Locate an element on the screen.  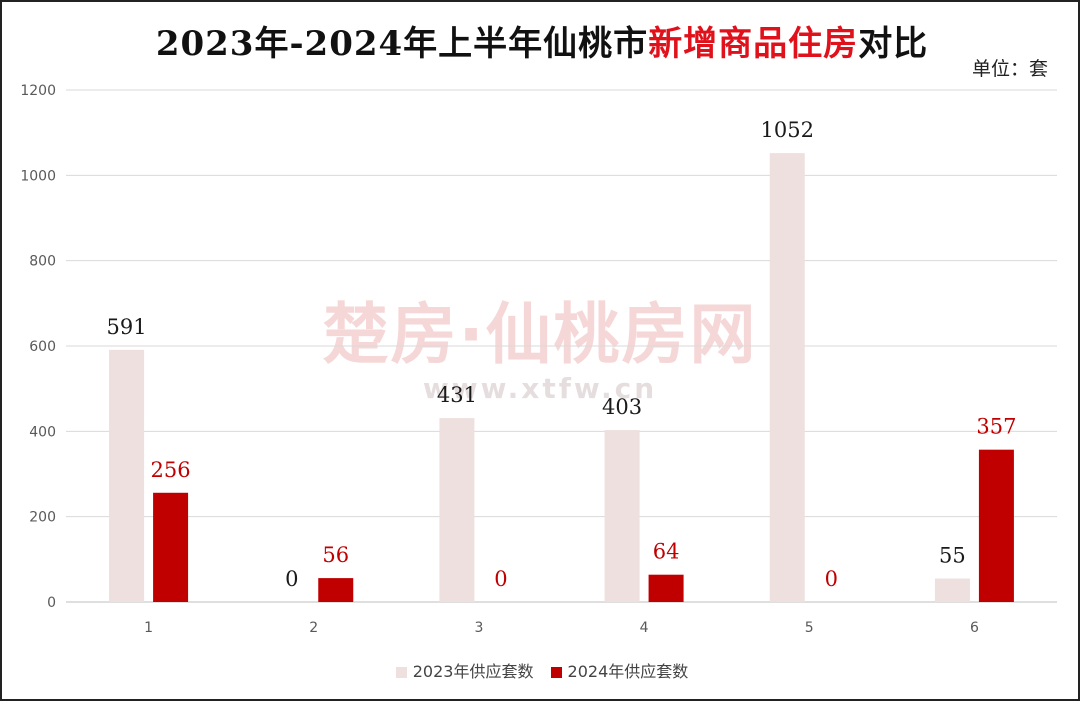
x-tick-label: 1 is located at coordinates (148, 628).